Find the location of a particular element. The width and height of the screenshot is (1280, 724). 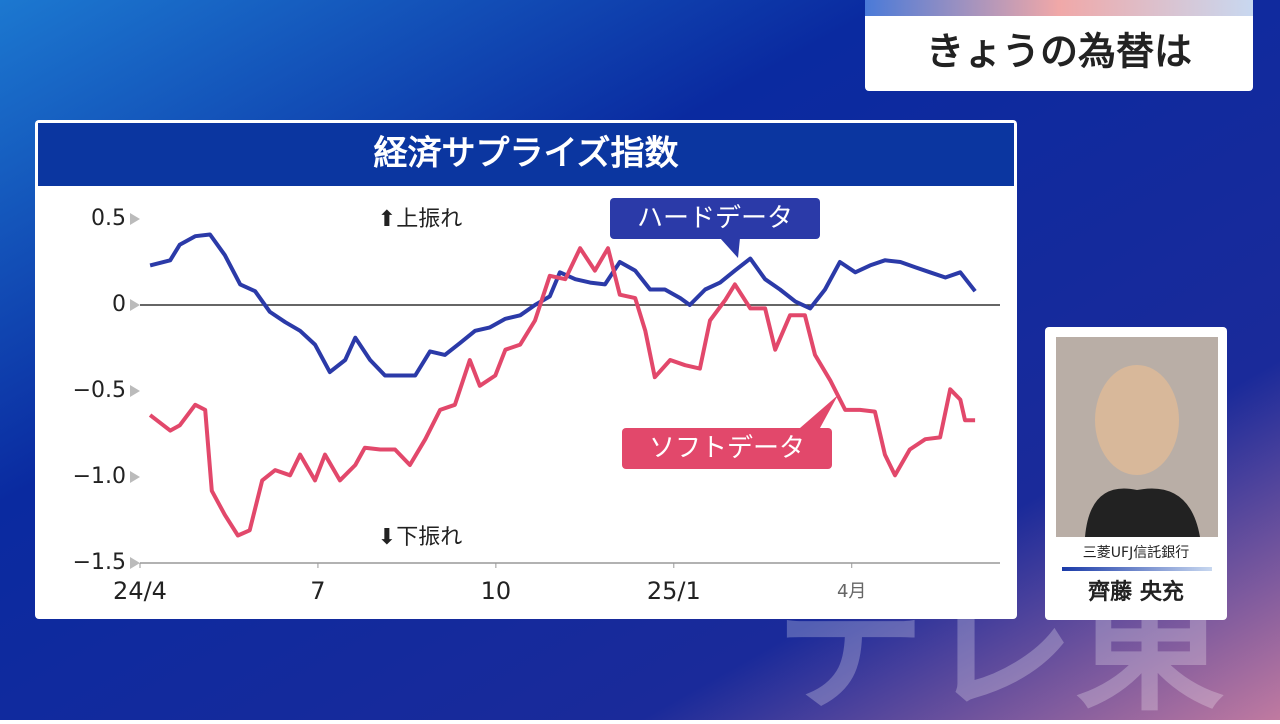

legend-label: ハードデータ is located at coordinates (715, 219).